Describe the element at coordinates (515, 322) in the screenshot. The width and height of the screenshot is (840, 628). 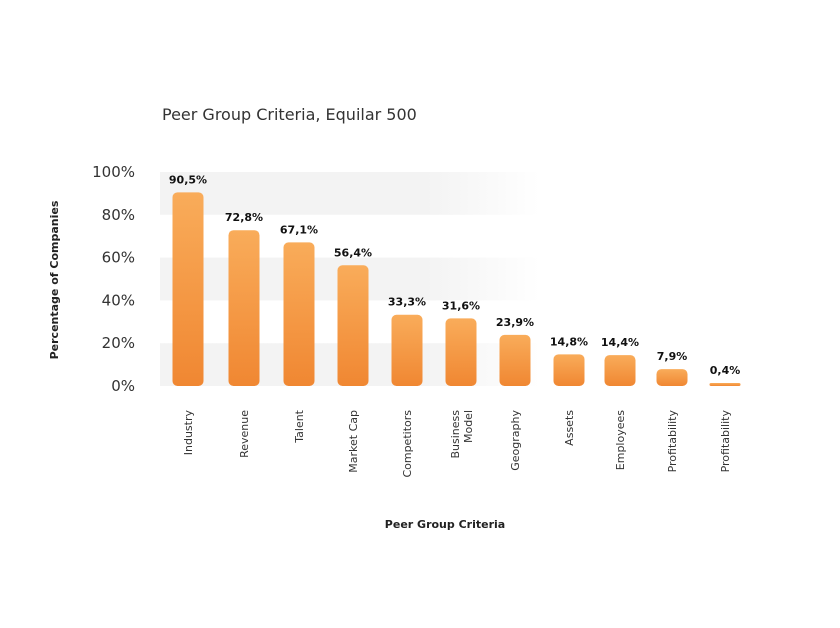
I see `data-label: 23,9%` at that location.